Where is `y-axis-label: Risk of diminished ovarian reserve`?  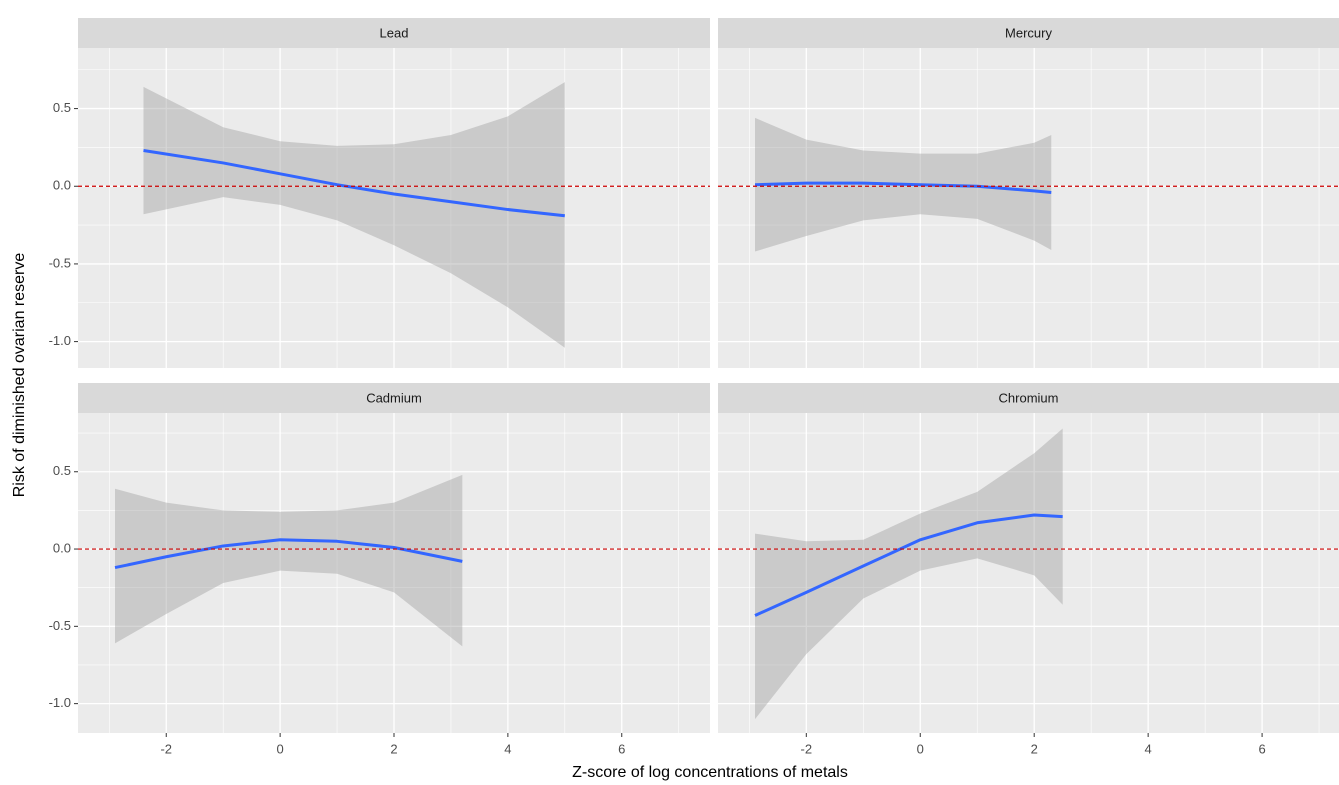
y-axis-label: Risk of diminished ovarian reserve is located at coordinates (19, 375).